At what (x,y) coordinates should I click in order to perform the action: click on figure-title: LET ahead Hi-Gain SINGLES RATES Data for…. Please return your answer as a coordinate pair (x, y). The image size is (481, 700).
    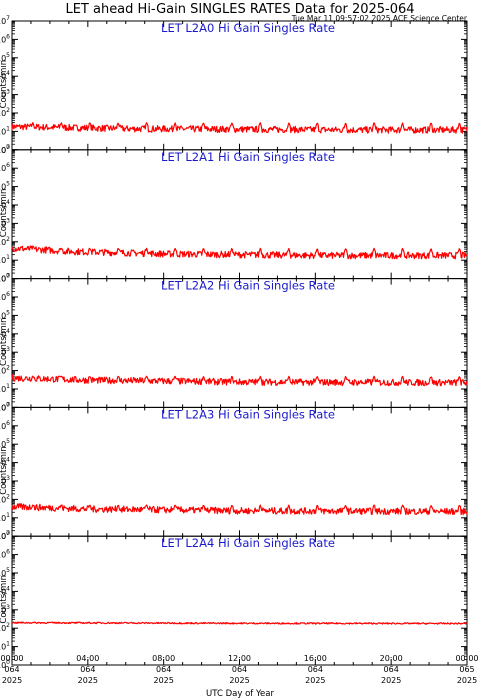
    Looking at the image, I should click on (239, 9).